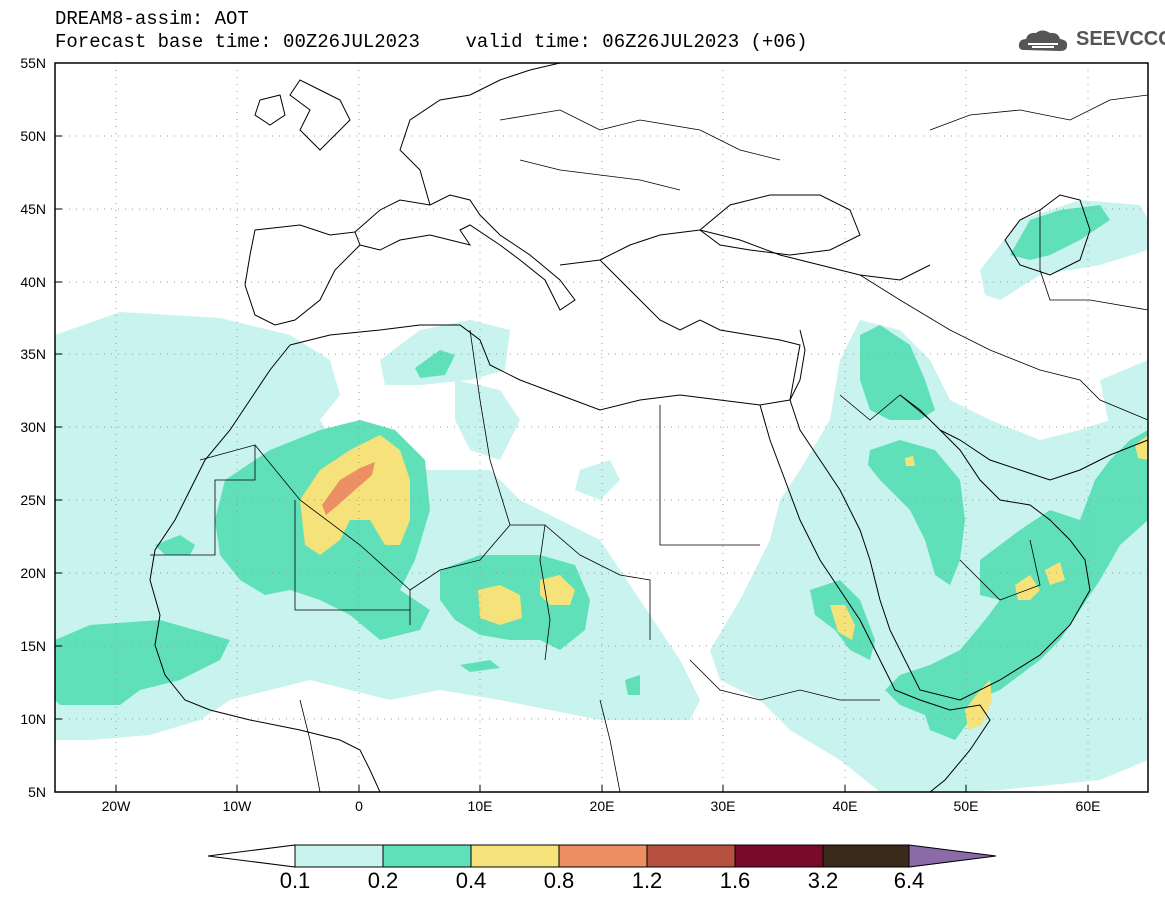  Describe the element at coordinates (33, 282) in the screenshot. I see `lat-label: 40N` at that location.